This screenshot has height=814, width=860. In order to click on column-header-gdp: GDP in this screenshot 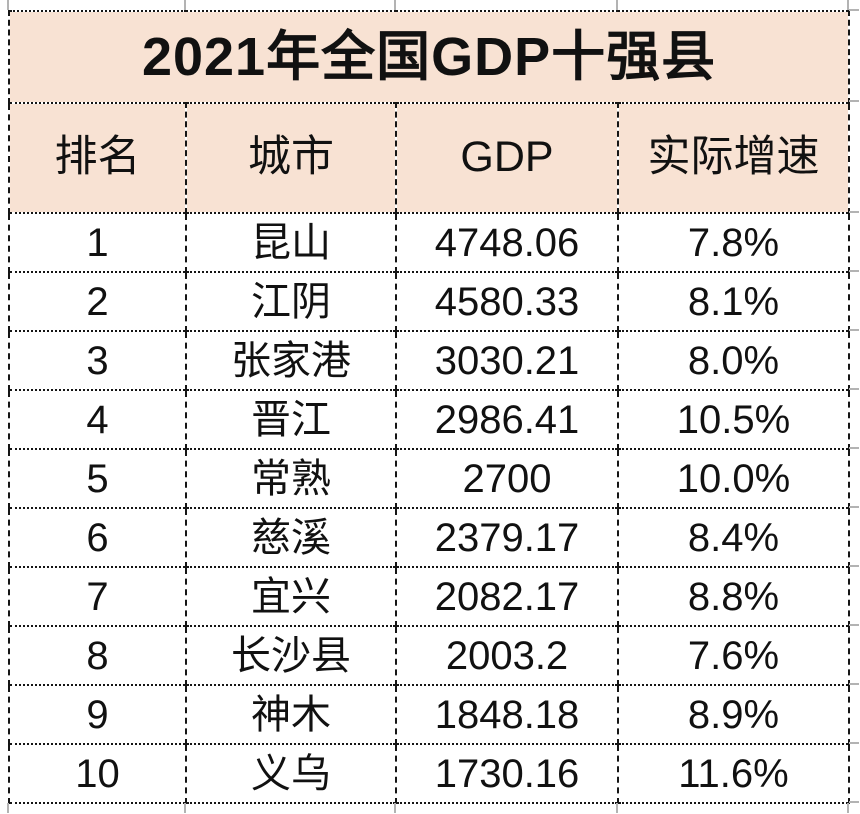, I will do `click(507, 158)`.